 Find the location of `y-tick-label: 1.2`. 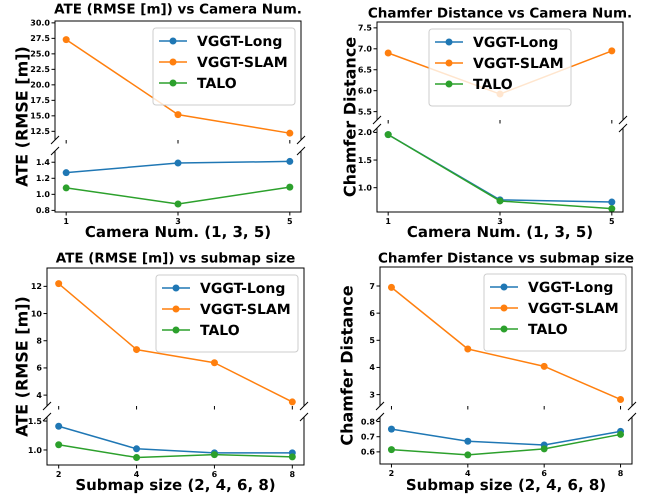

y-tick-label: 1.2 is located at coordinates (43, 179).